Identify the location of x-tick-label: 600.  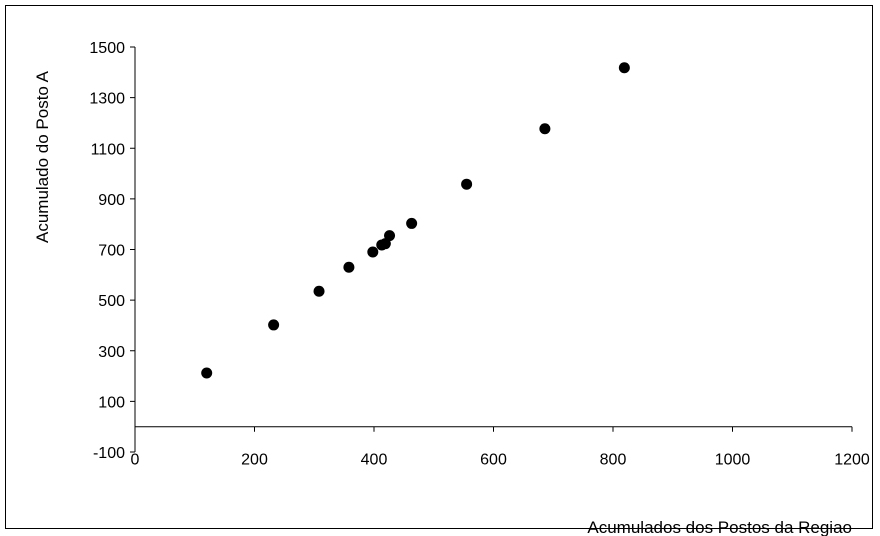
(493, 460).